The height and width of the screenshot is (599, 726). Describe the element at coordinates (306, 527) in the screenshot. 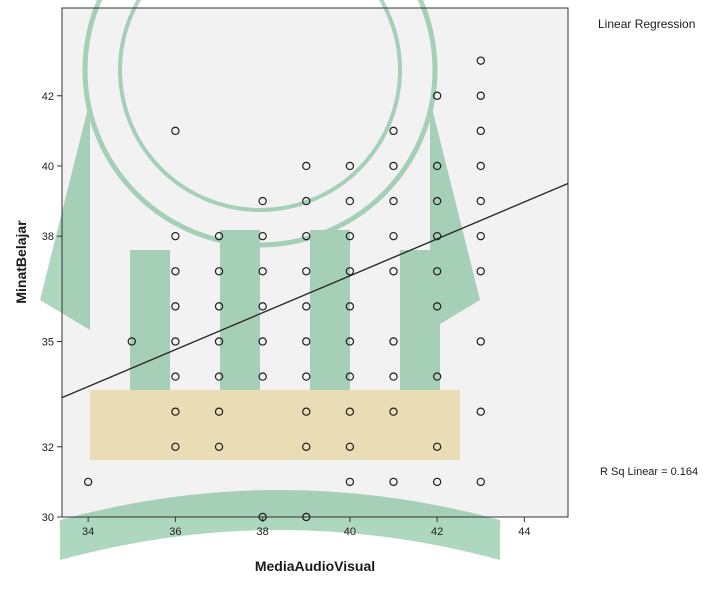

I see `x-axis: 34 36 38 40 42 44` at that location.